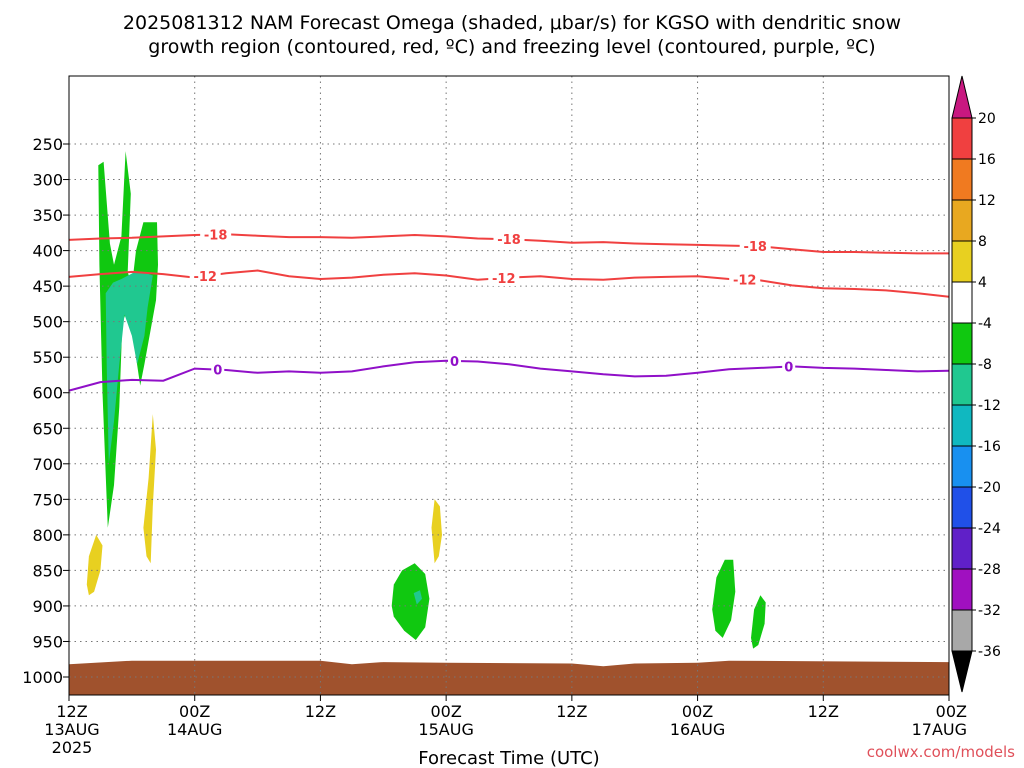  Describe the element at coordinates (941, 752) in the screenshot. I see `credit-text: coolwx.com/models` at that location.